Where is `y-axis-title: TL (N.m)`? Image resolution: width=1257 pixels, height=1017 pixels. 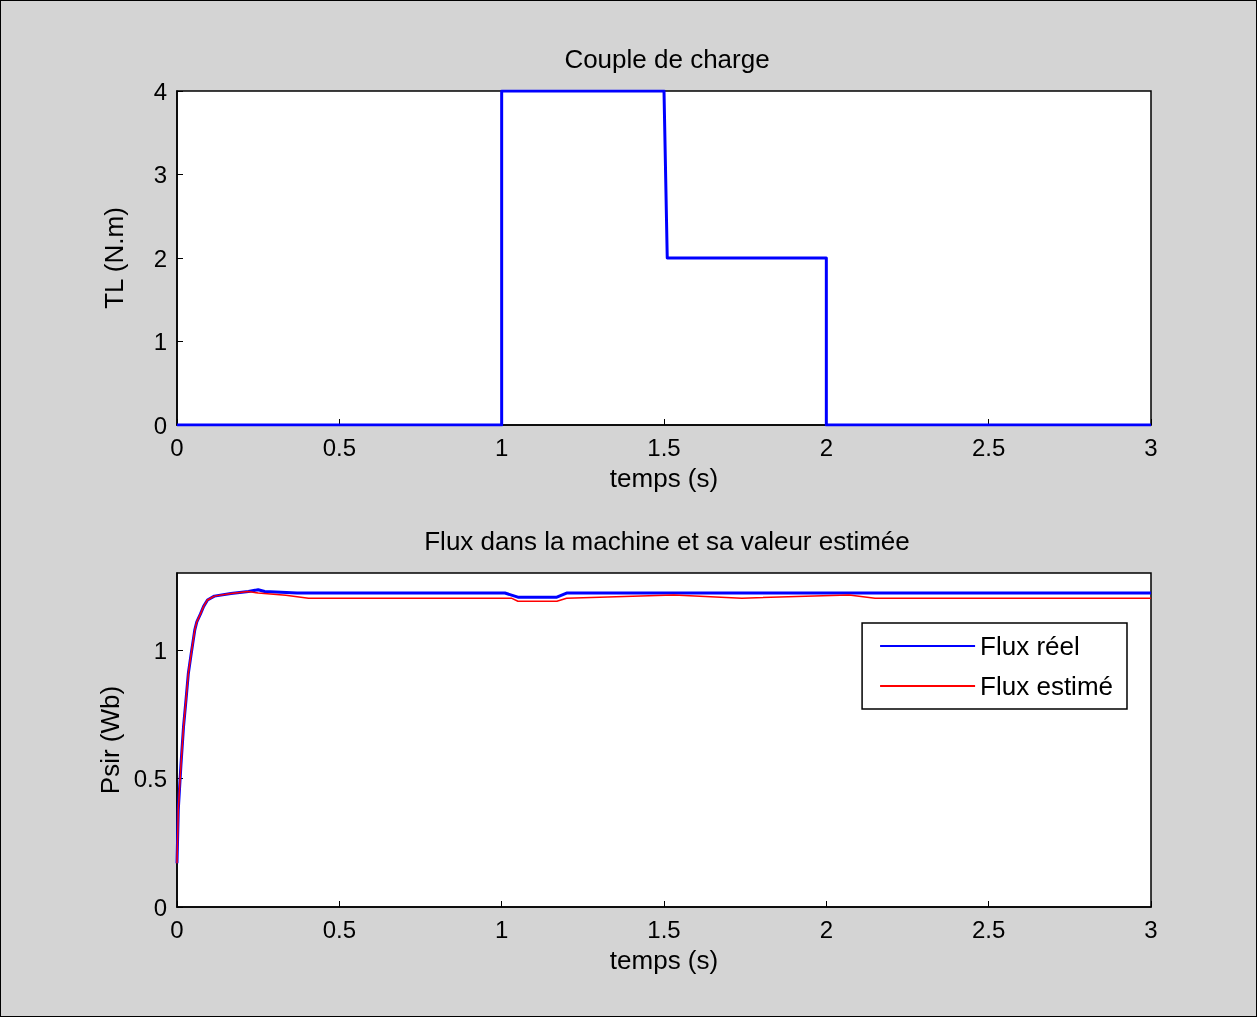 y-axis-title: TL (N.m) is located at coordinates (114, 258).